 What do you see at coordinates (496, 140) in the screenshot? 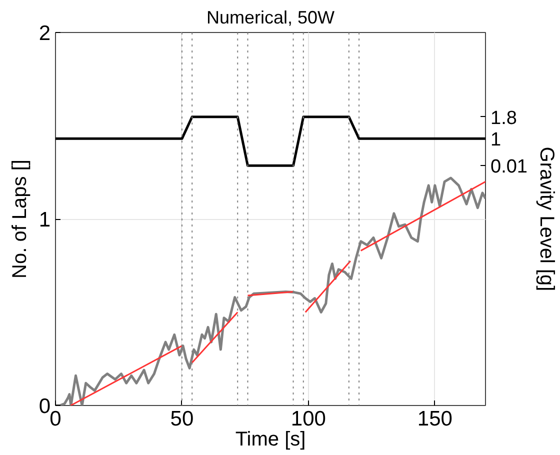
I see `y2-tick-label: 1` at bounding box center [496, 140].